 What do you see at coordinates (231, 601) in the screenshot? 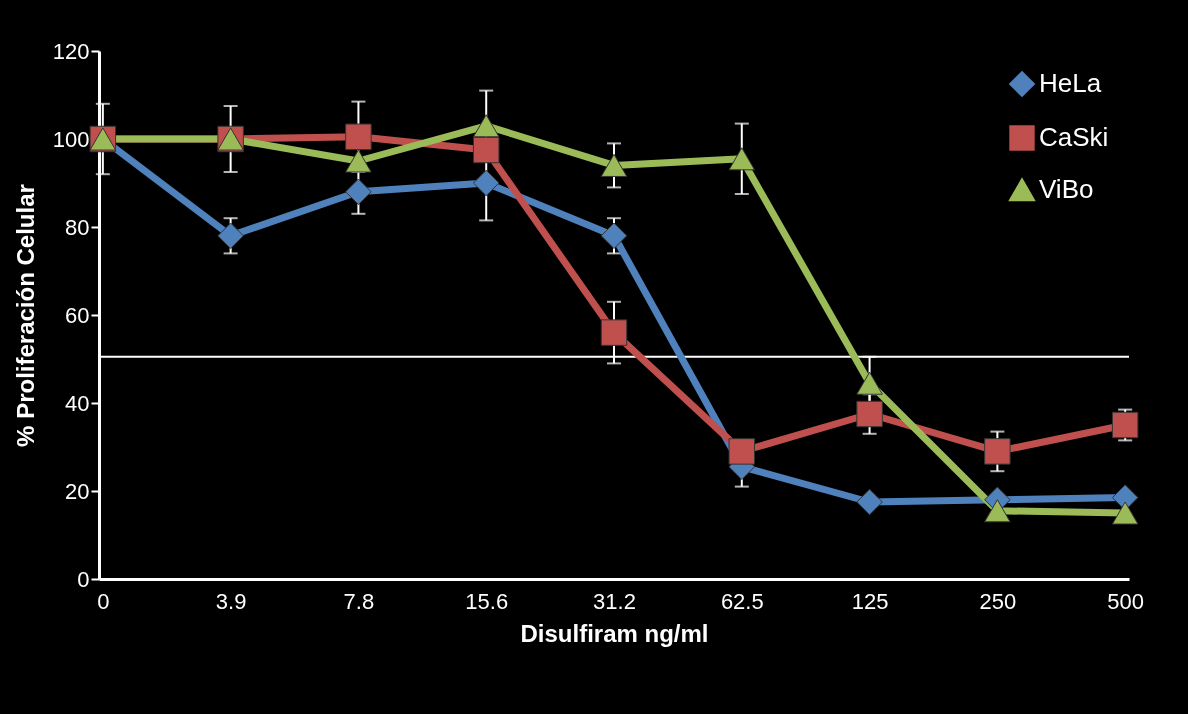
I see `x-tick-label: 3.9` at bounding box center [231, 601].